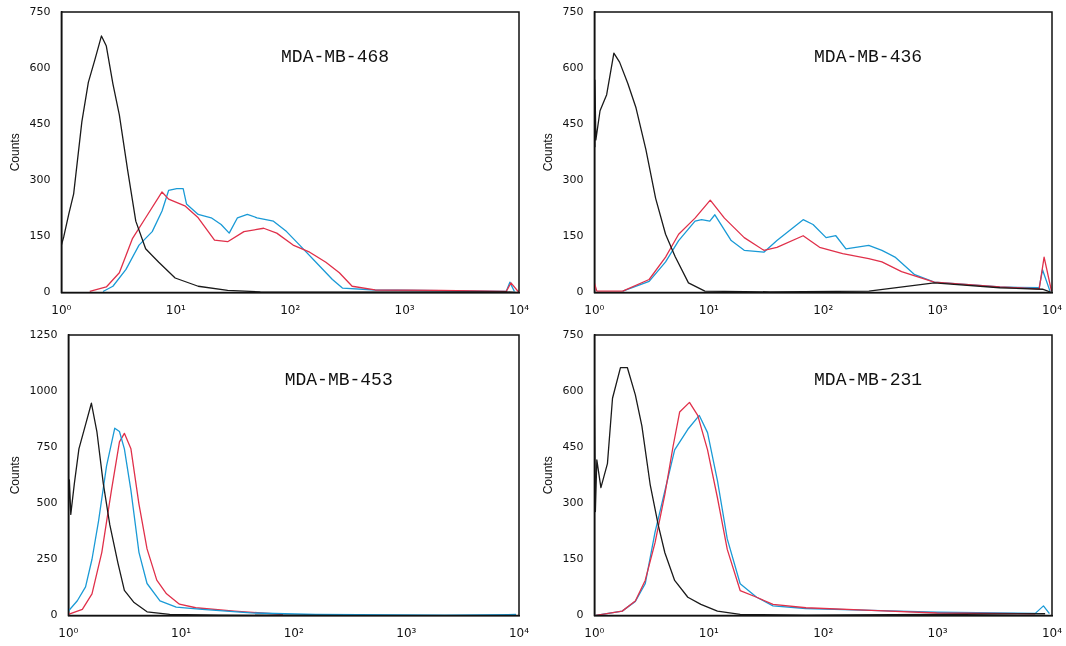 This screenshot has width=1066, height=646. I want to click on text: MDA-MB-436, so click(868, 56).